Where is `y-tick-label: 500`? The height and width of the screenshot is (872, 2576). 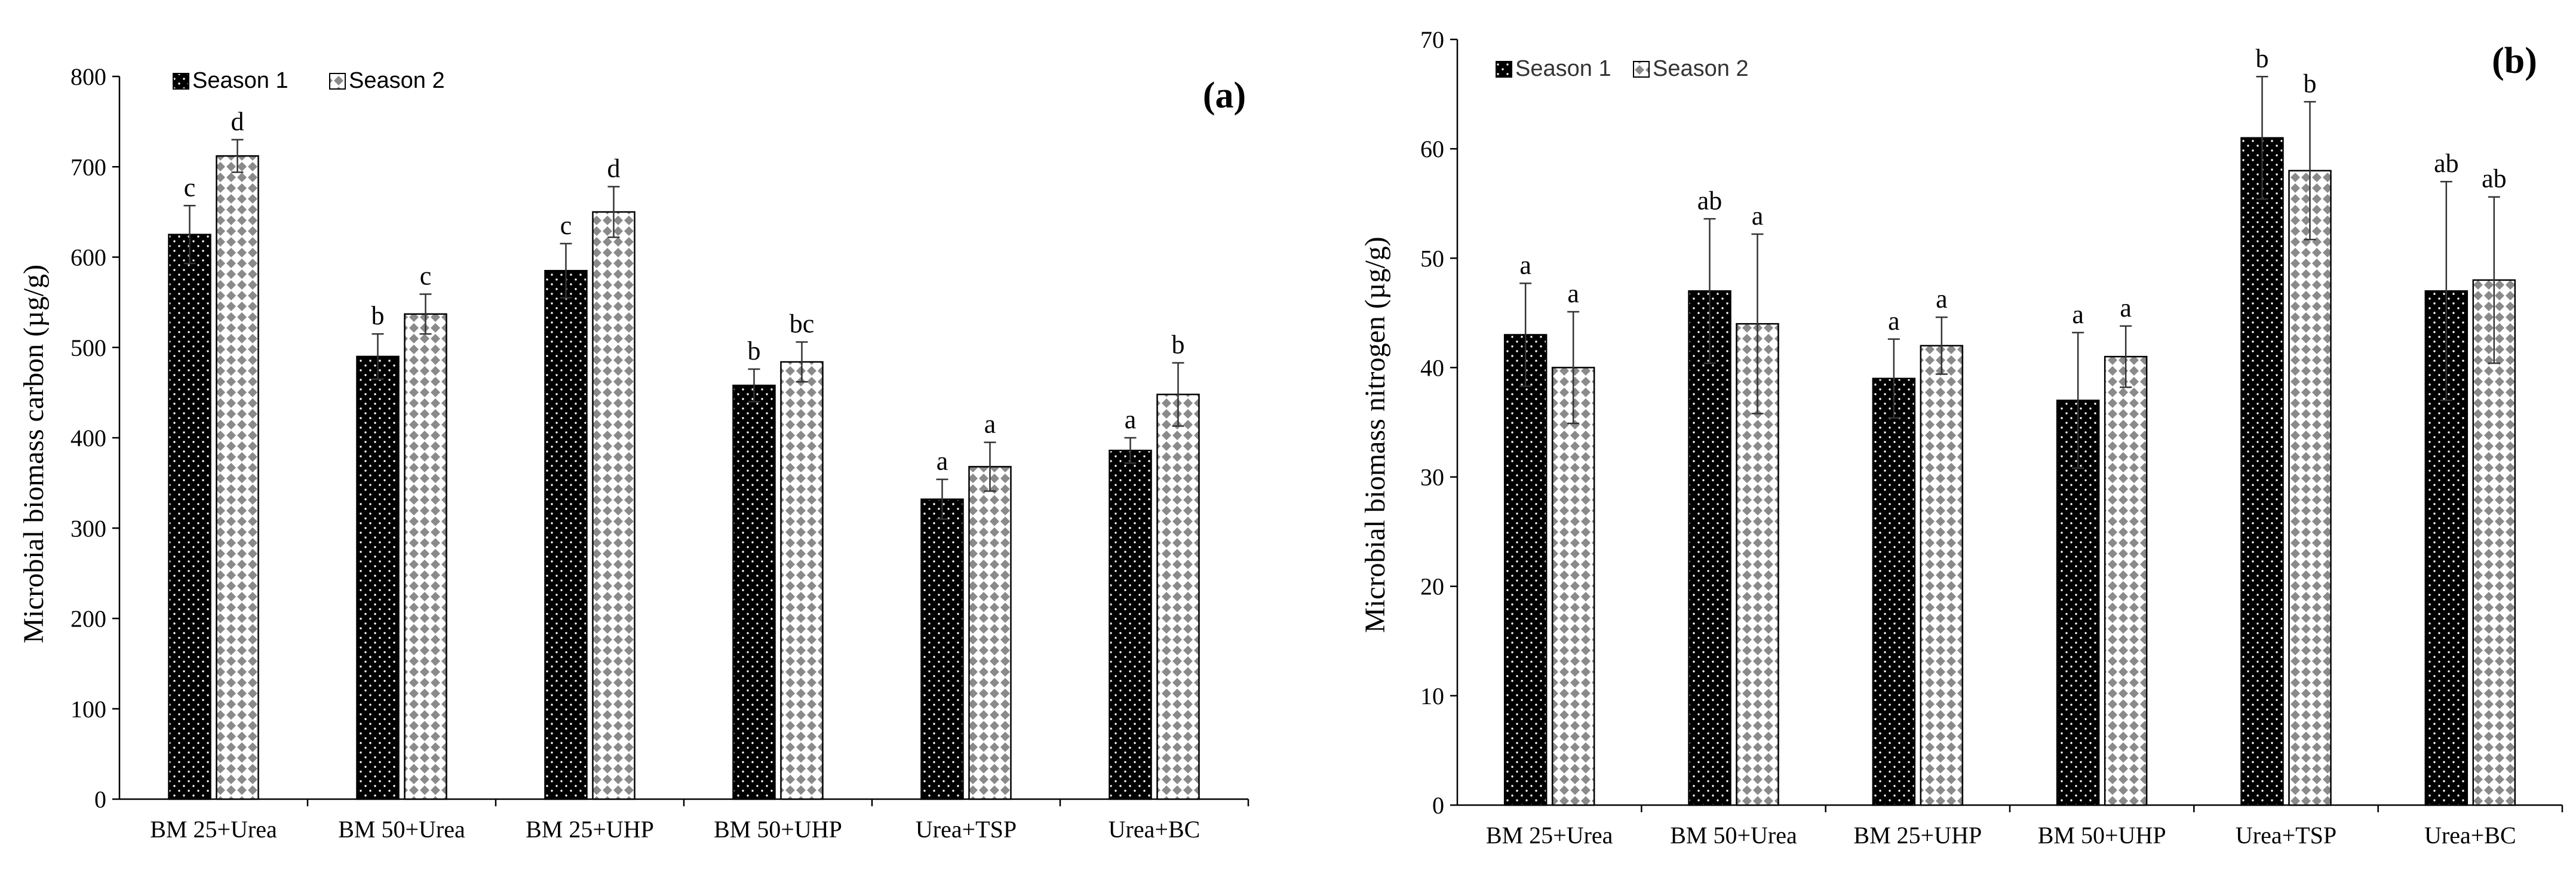 y-tick-label: 500 is located at coordinates (88, 348).